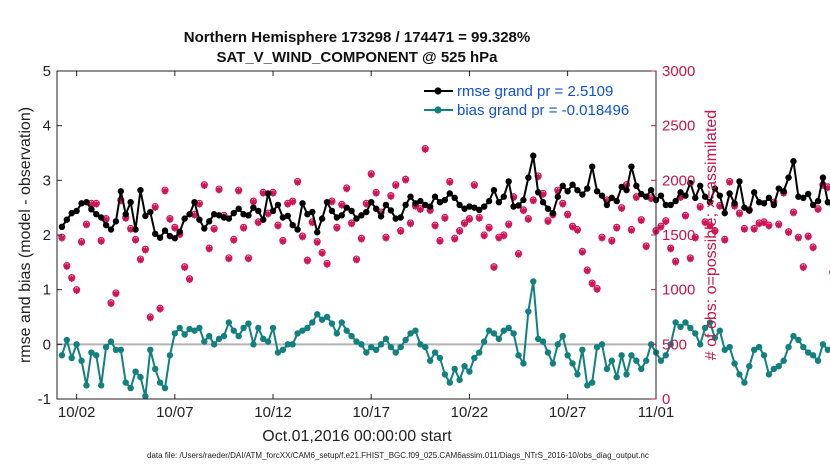  Describe the element at coordinates (543, 110) in the screenshot. I see `legend-bias-label: bias grand pr = -0.018496` at that location.